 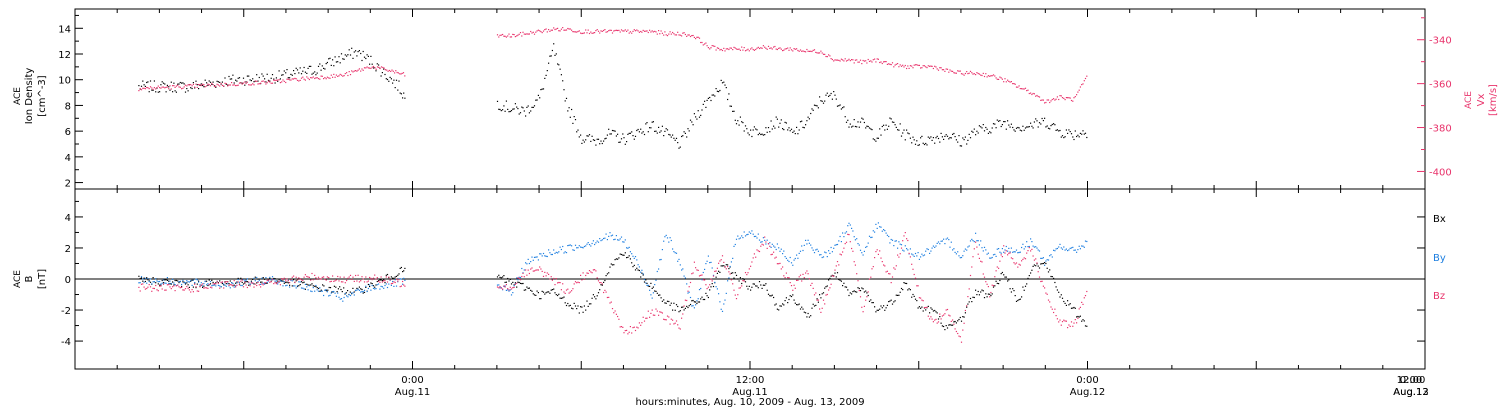 What do you see at coordinates (1439, 258) in the screenshot?
I see `legend-by: By` at bounding box center [1439, 258].